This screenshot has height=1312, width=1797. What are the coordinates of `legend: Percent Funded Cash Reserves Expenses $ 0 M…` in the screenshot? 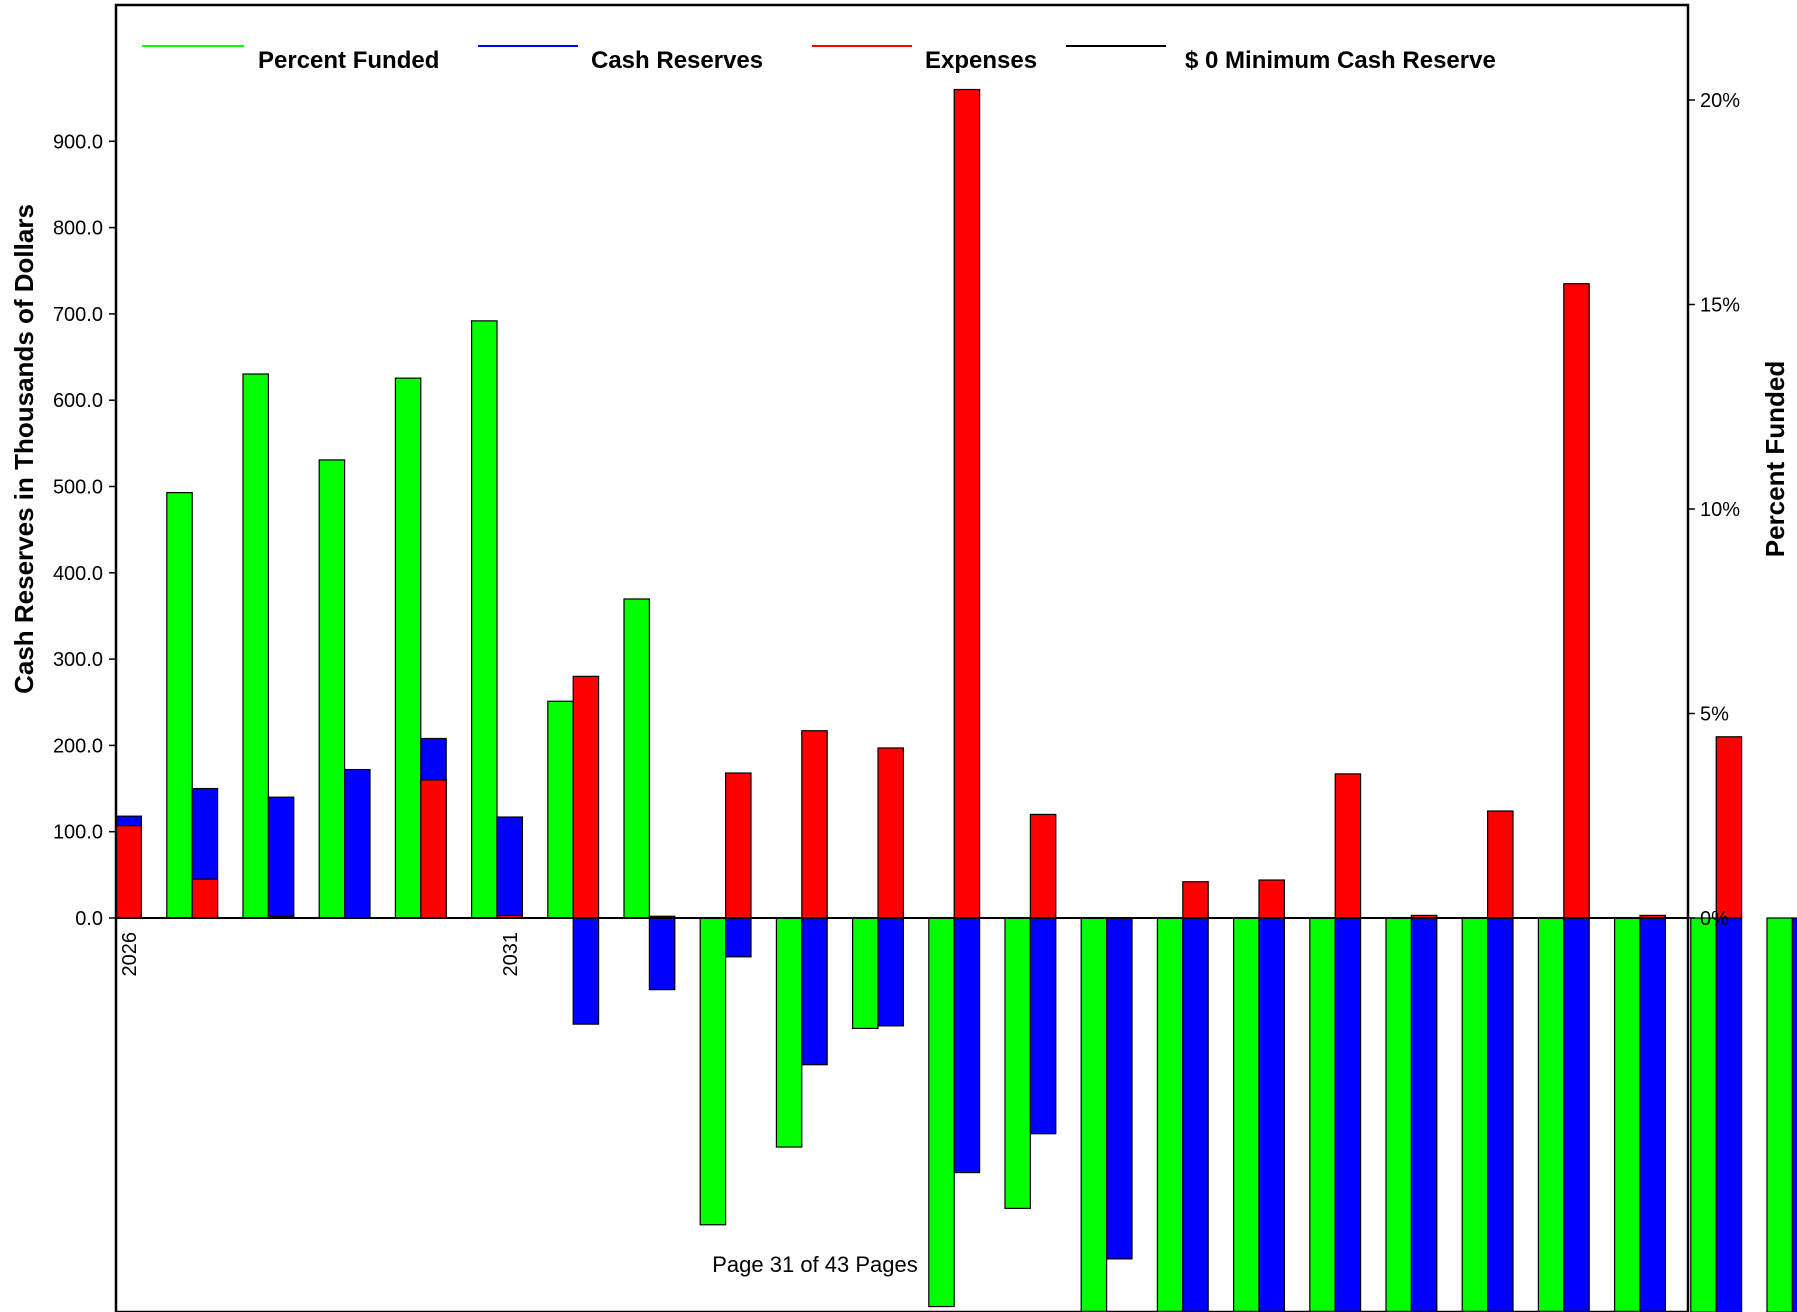 It's located at (819, 59).